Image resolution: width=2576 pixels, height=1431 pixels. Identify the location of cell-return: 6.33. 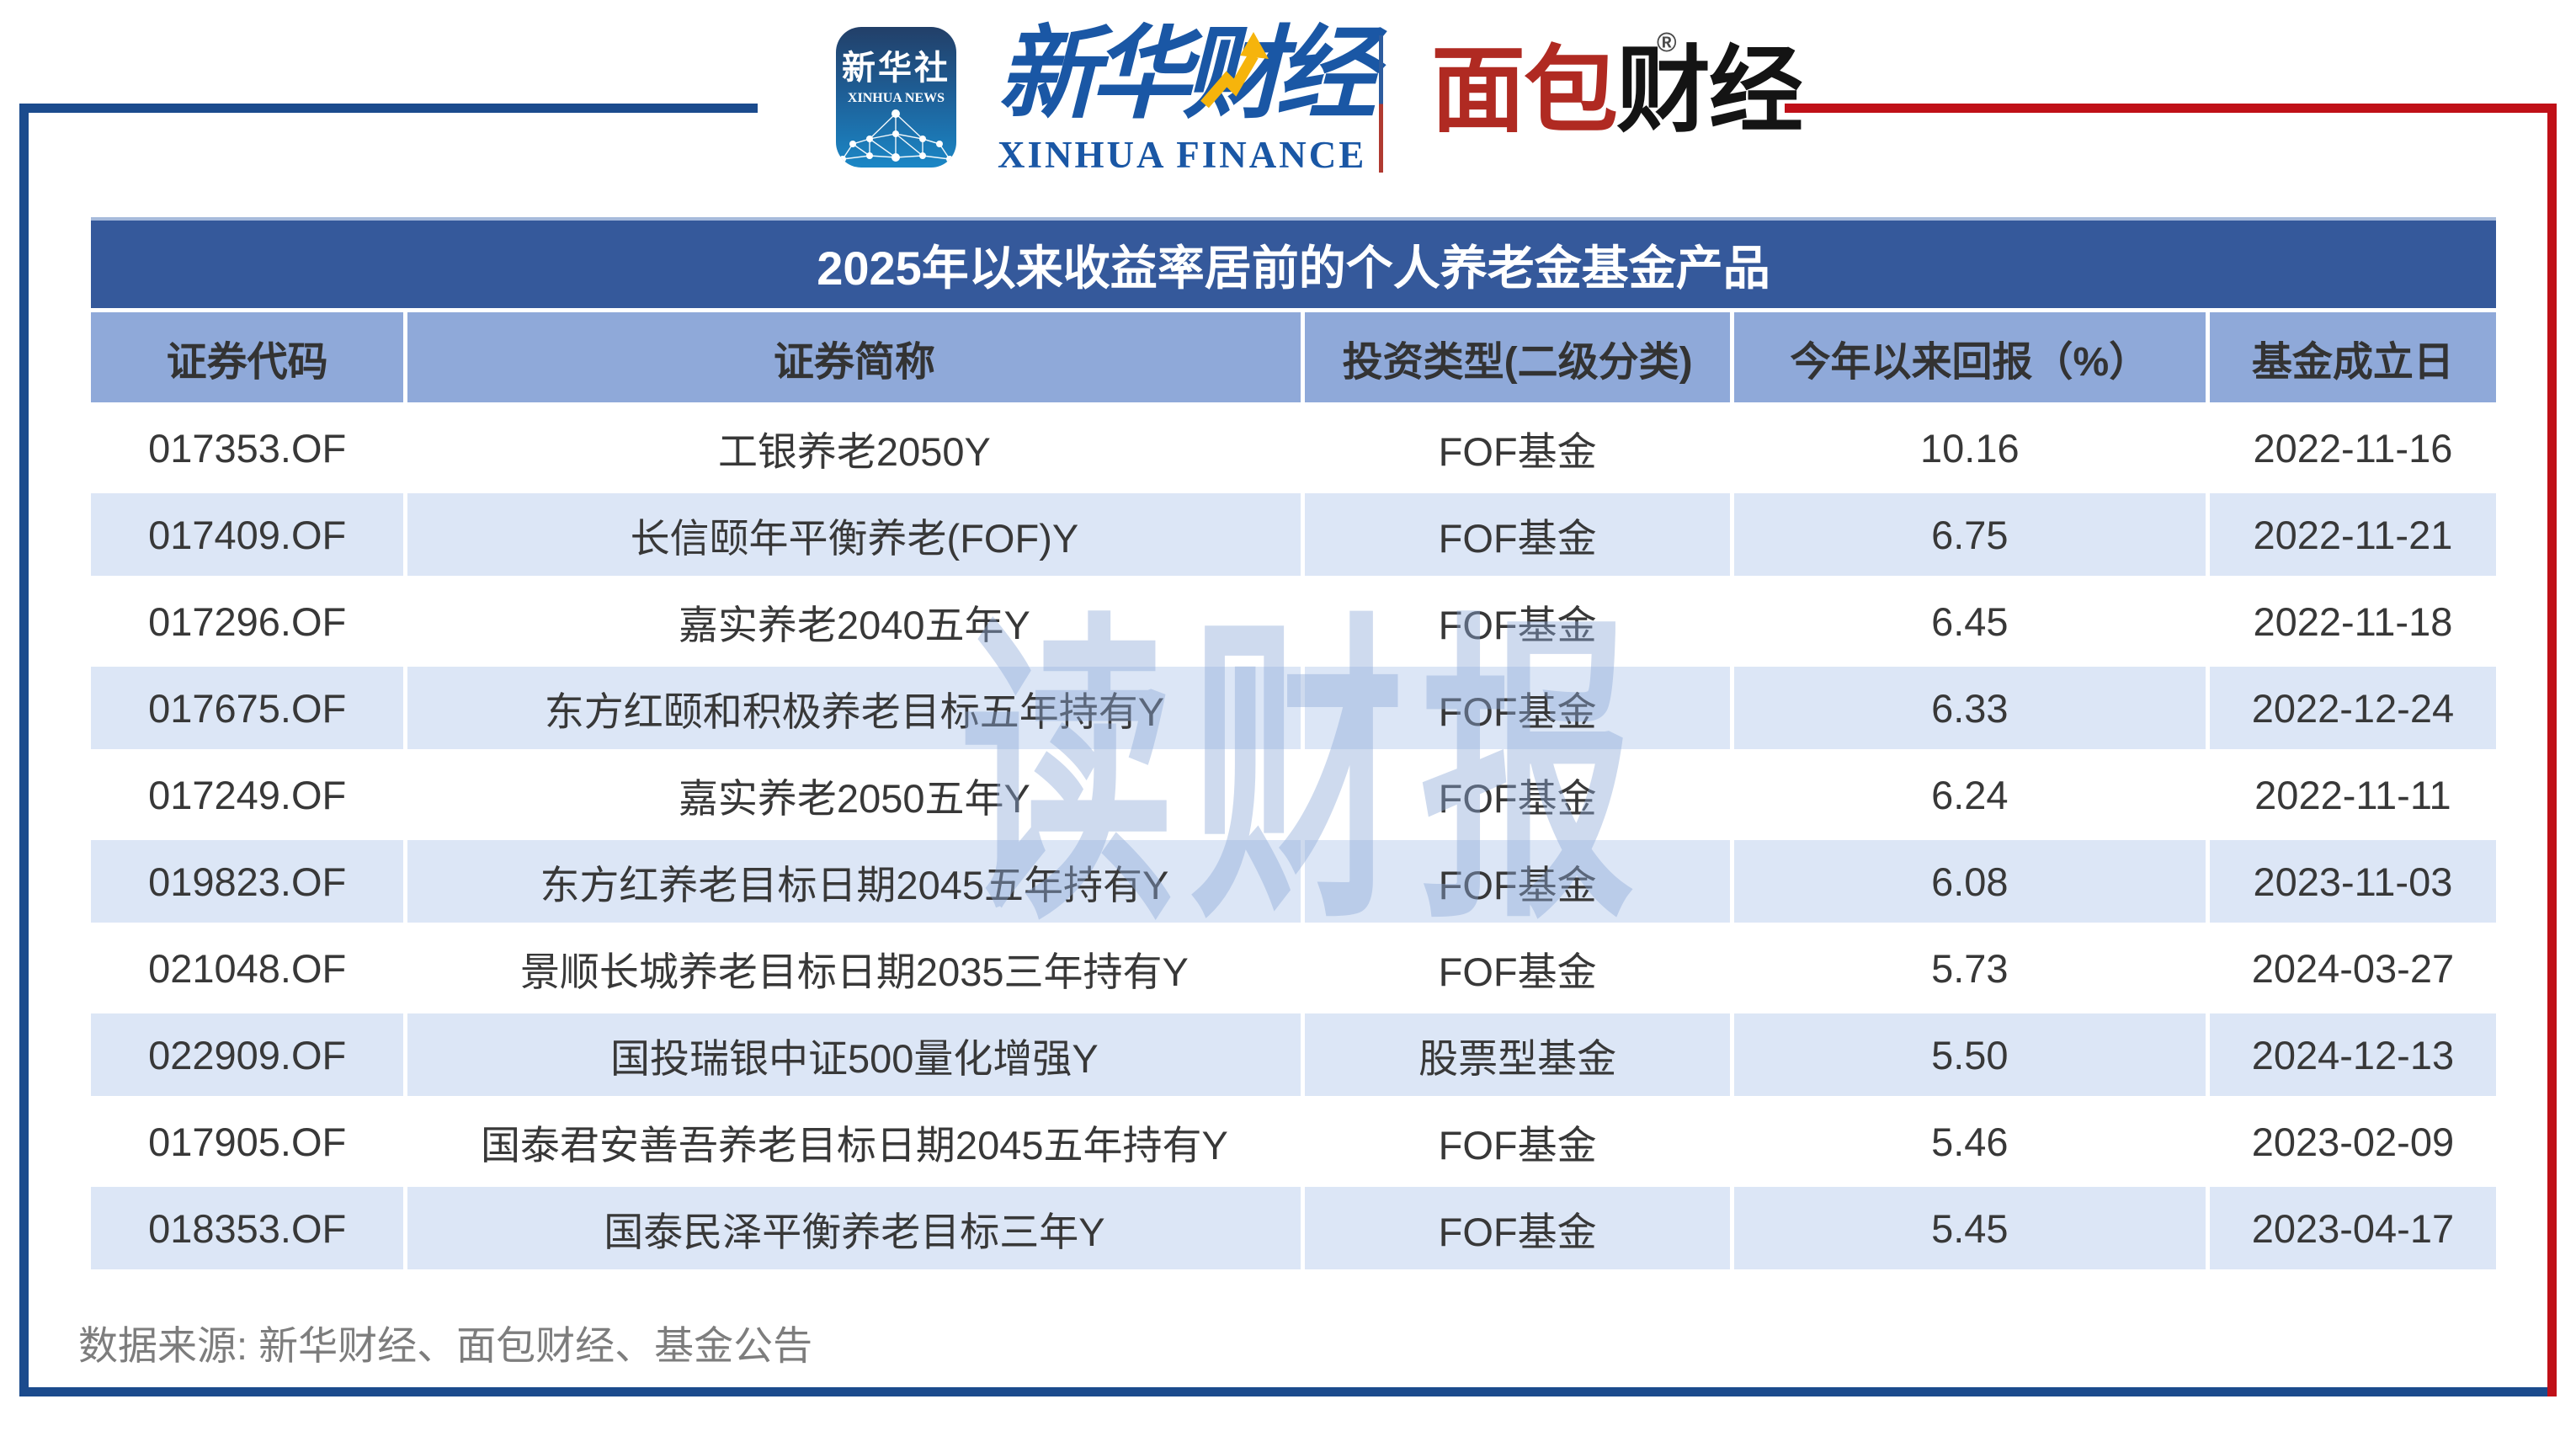
(1970, 707).